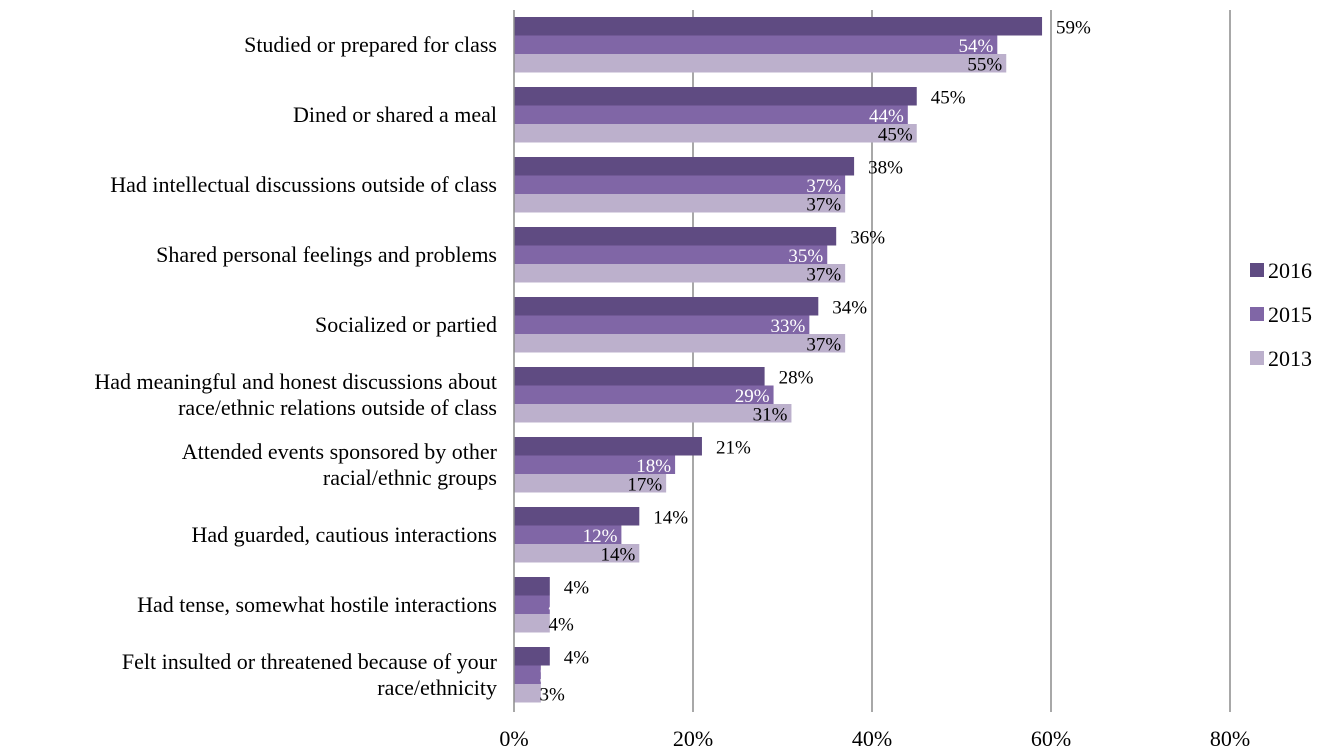 This screenshot has width=1335, height=753. Describe the element at coordinates (1257, 270) in the screenshot. I see `legend-swatch-2016` at that location.